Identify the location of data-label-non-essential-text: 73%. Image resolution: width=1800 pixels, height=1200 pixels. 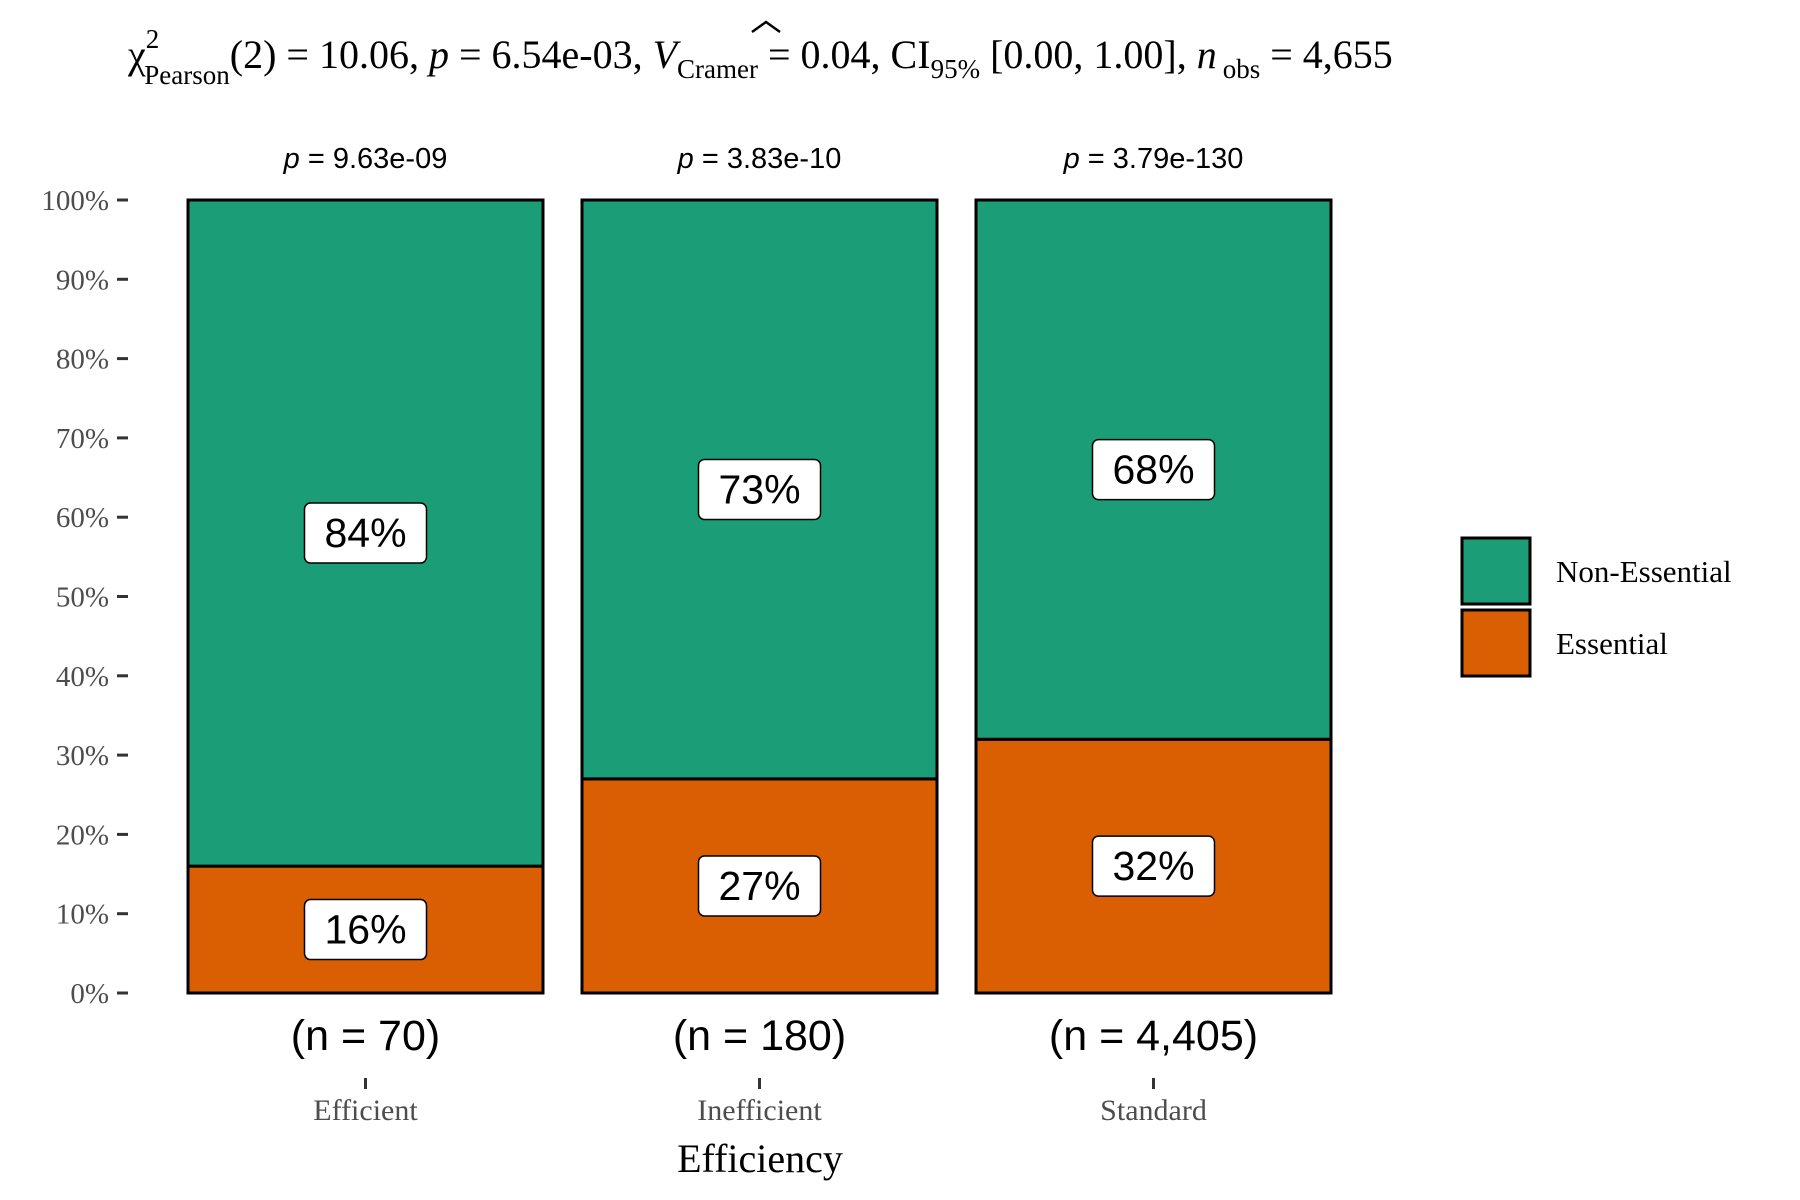
(759, 489).